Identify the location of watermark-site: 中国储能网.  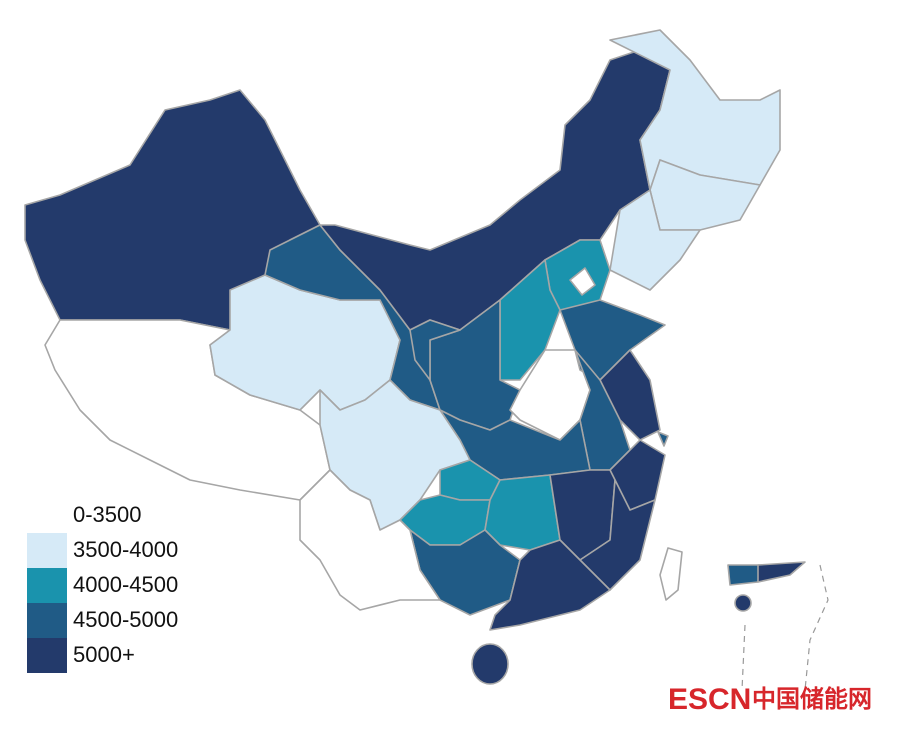
(812, 699).